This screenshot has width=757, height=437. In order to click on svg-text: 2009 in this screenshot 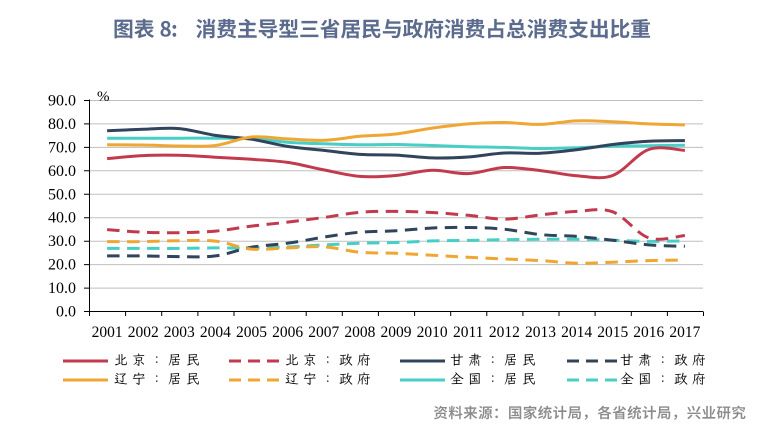, I will do `click(396, 332)`.